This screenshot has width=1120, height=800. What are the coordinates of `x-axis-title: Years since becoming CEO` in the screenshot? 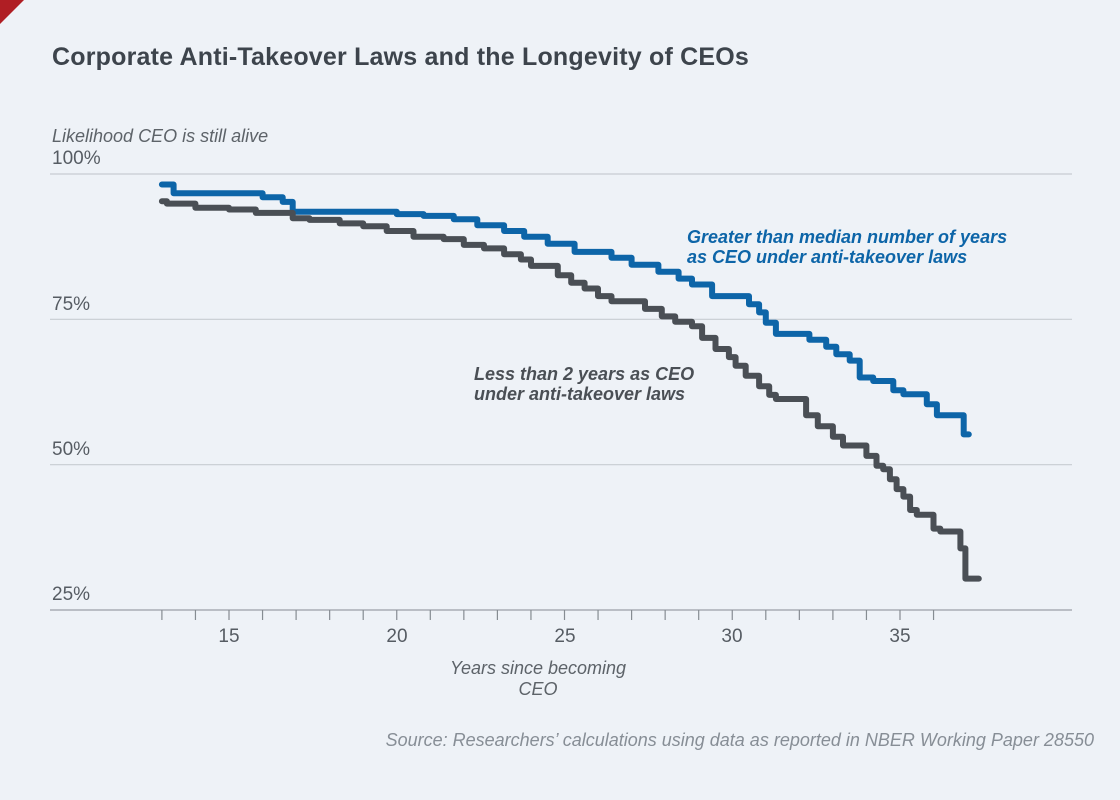 It's located at (538, 678).